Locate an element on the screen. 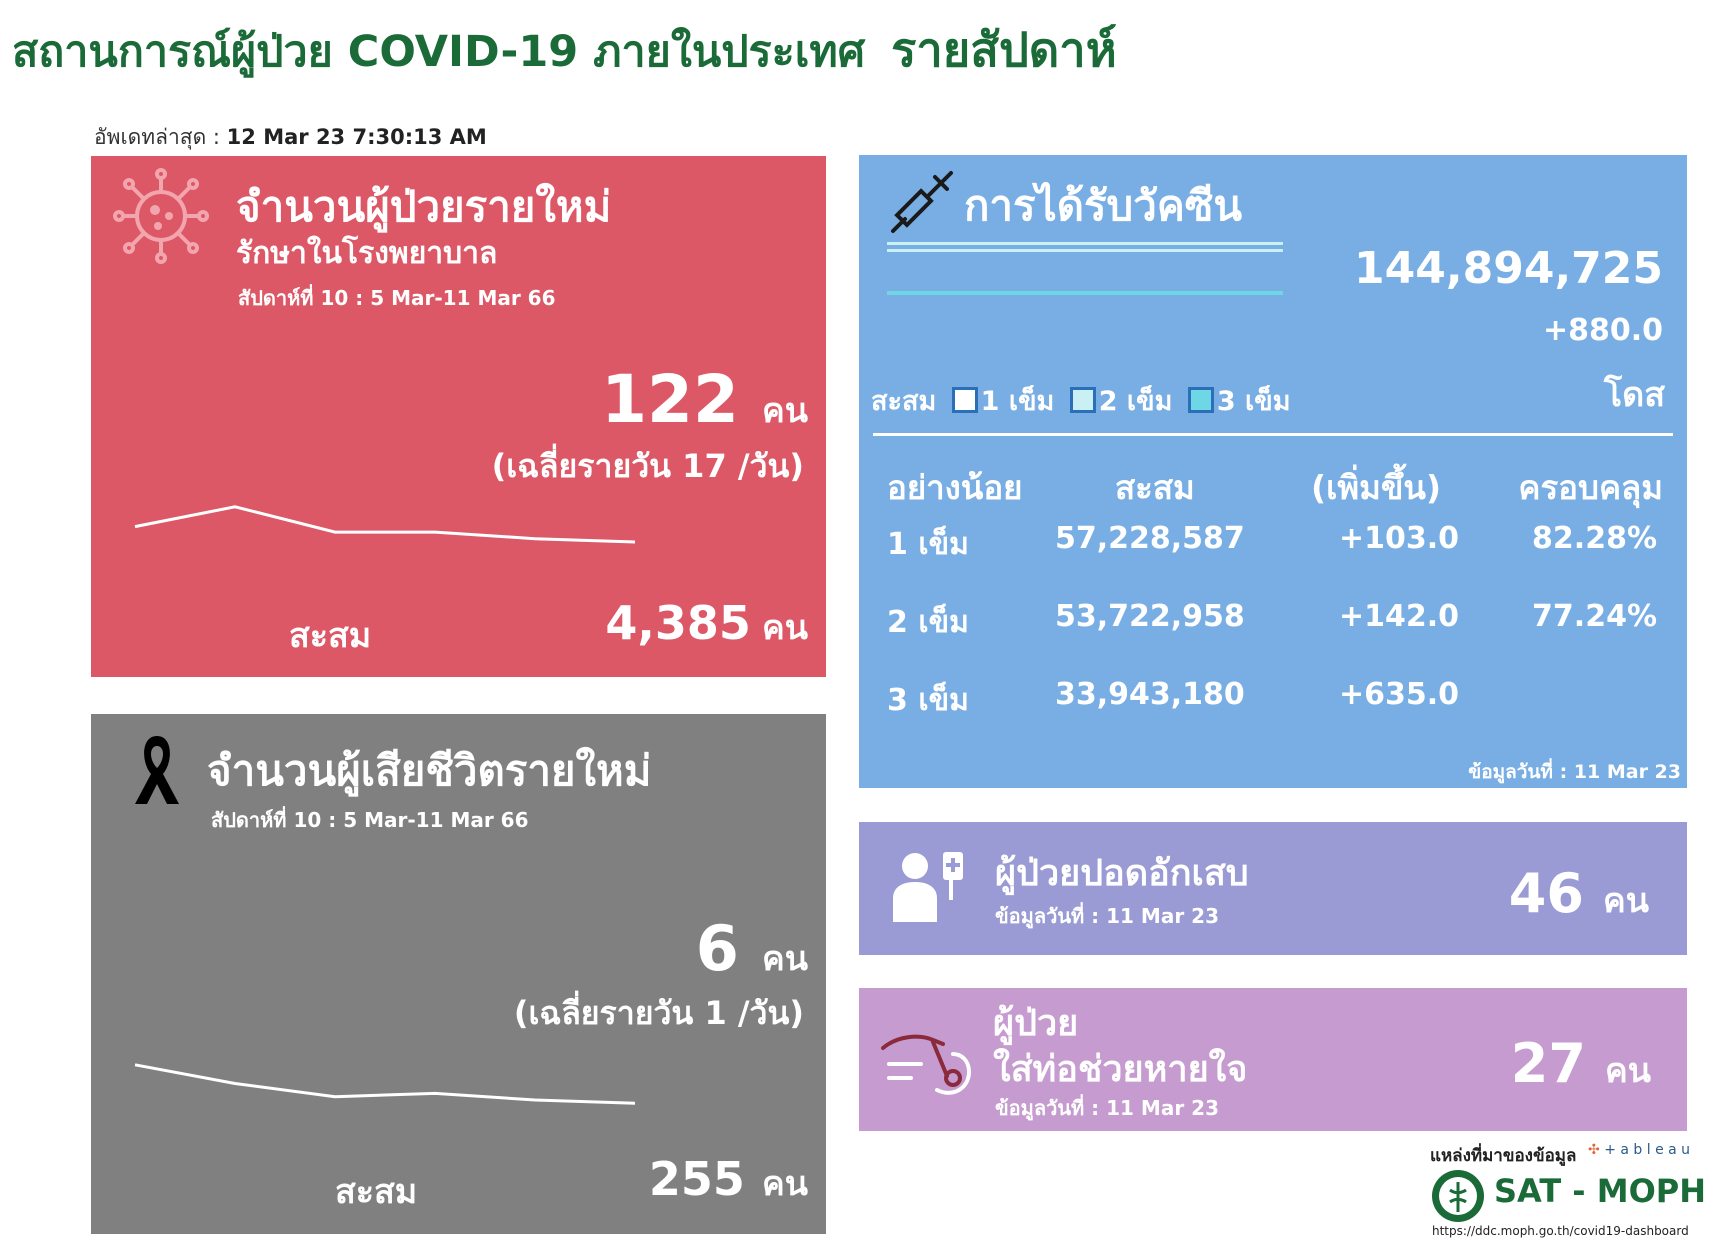 The image size is (1722, 1243). new-cases-trend-line is located at coordinates (385, 524).